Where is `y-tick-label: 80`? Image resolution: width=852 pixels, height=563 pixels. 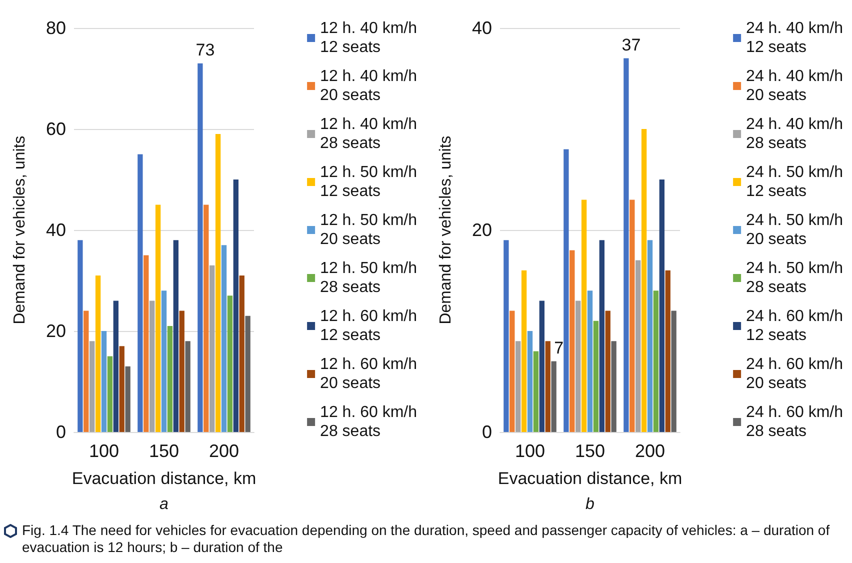 y-tick-label: 80 is located at coordinates (56, 28).